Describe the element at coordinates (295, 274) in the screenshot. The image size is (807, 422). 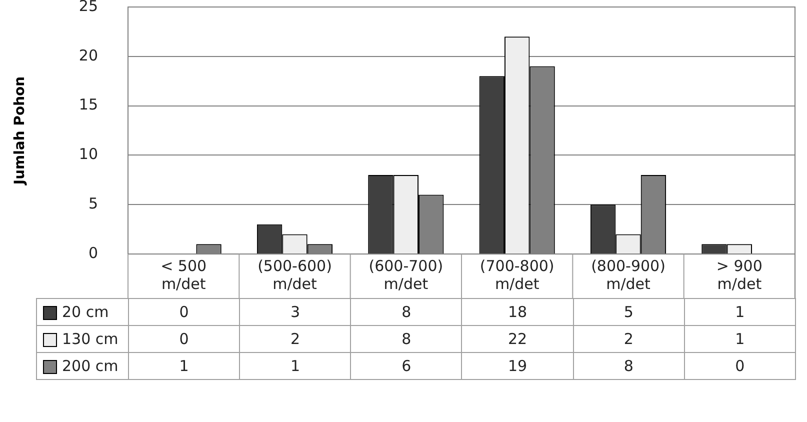
I see `x-tick-label: (500-600) m/det` at that location.